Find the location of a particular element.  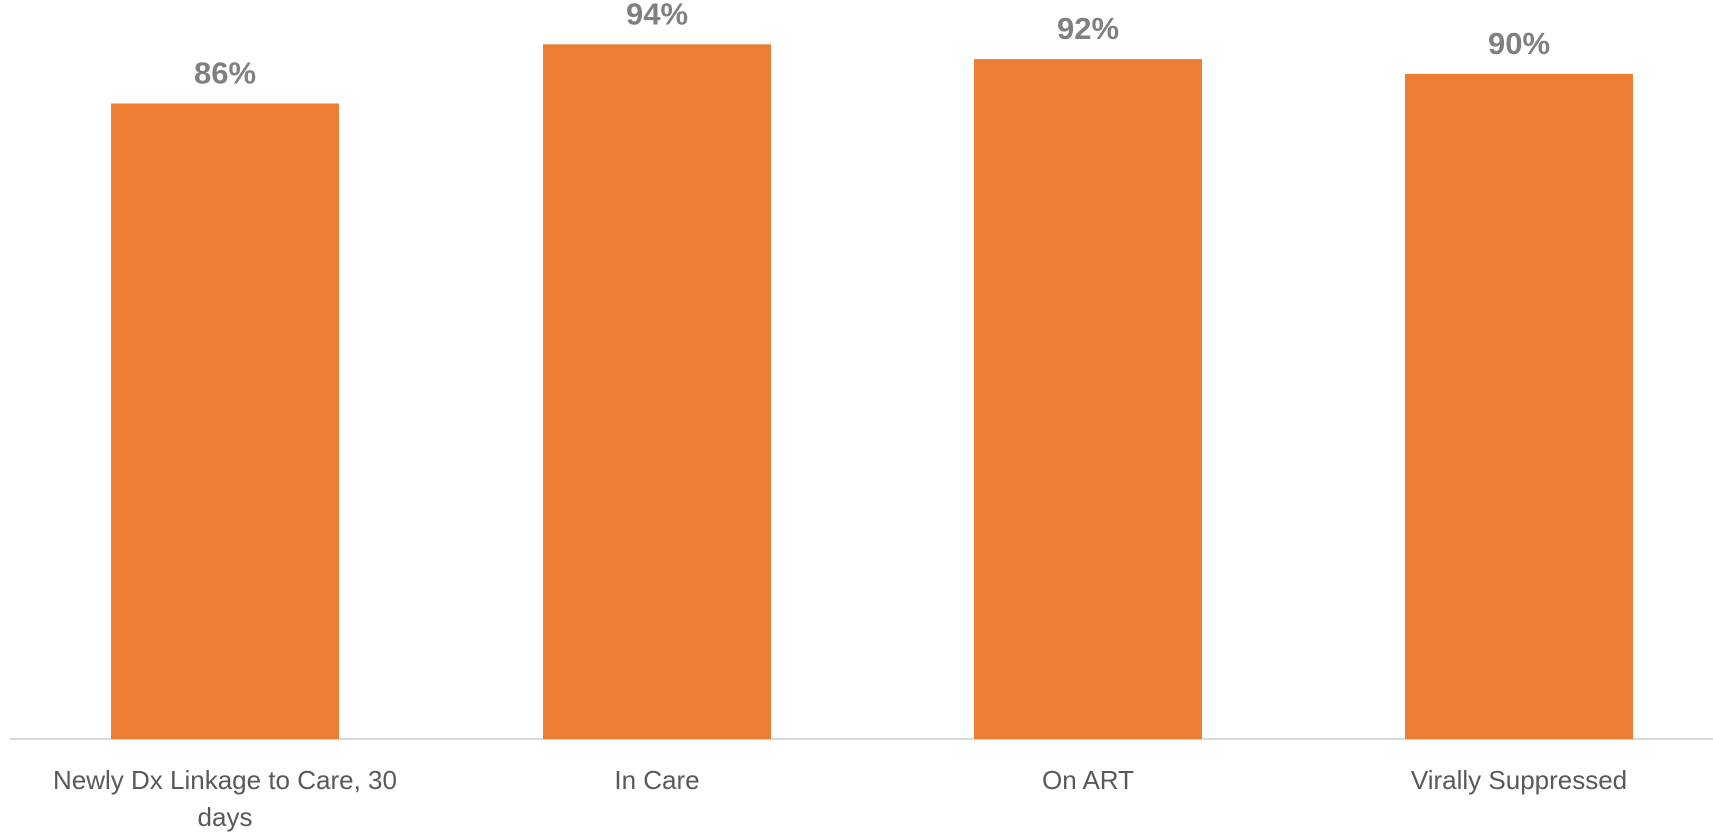

data-label-3: 90% is located at coordinates (1519, 43).